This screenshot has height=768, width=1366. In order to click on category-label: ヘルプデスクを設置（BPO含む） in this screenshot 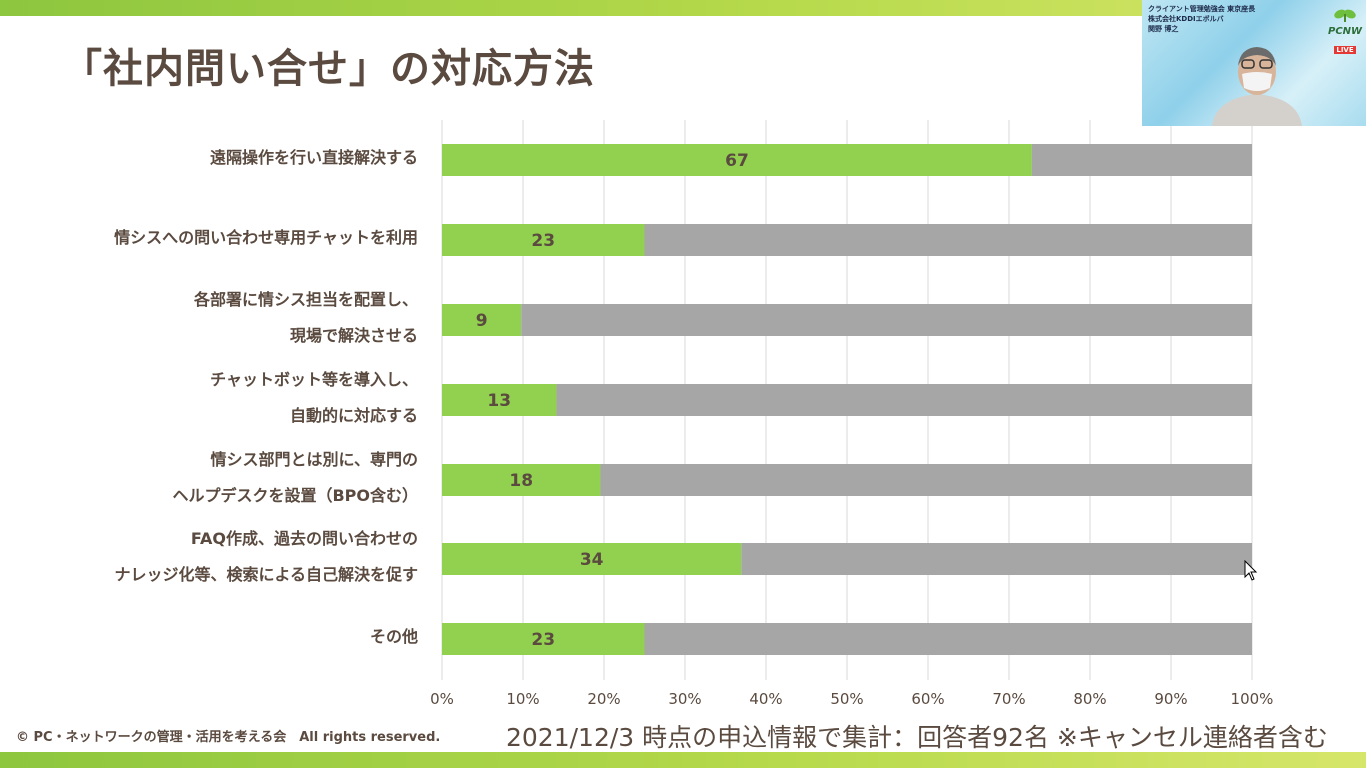, I will do `click(295, 495)`.